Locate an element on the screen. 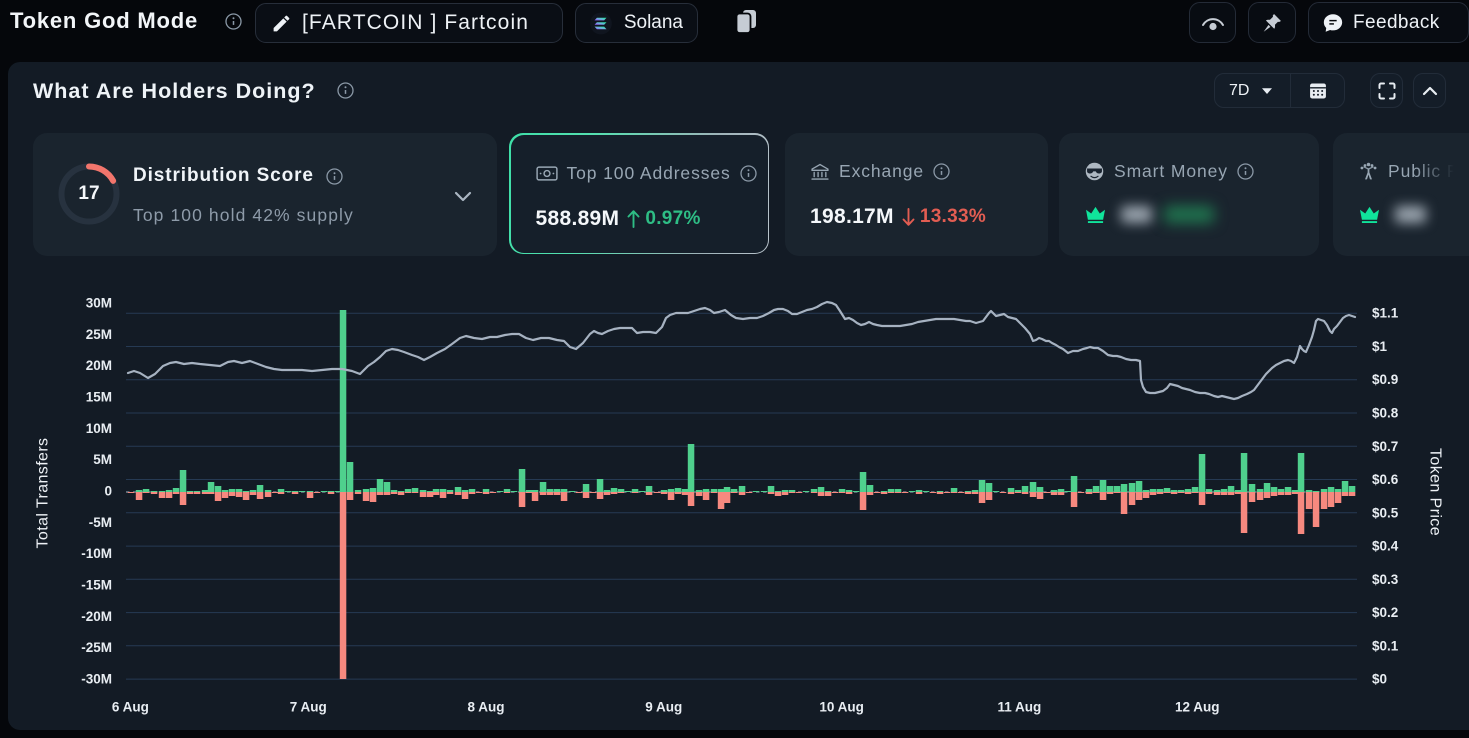 Image resolution: width=1469 pixels, height=738 pixels. svg-text: $1 is located at coordinates (1380, 346).